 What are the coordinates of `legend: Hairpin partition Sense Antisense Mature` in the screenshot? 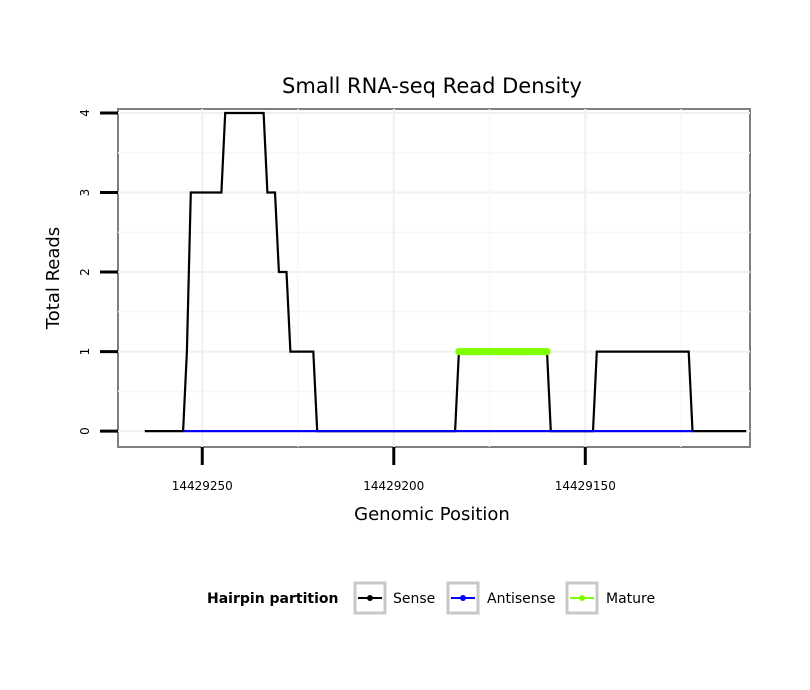 It's located at (431, 598).